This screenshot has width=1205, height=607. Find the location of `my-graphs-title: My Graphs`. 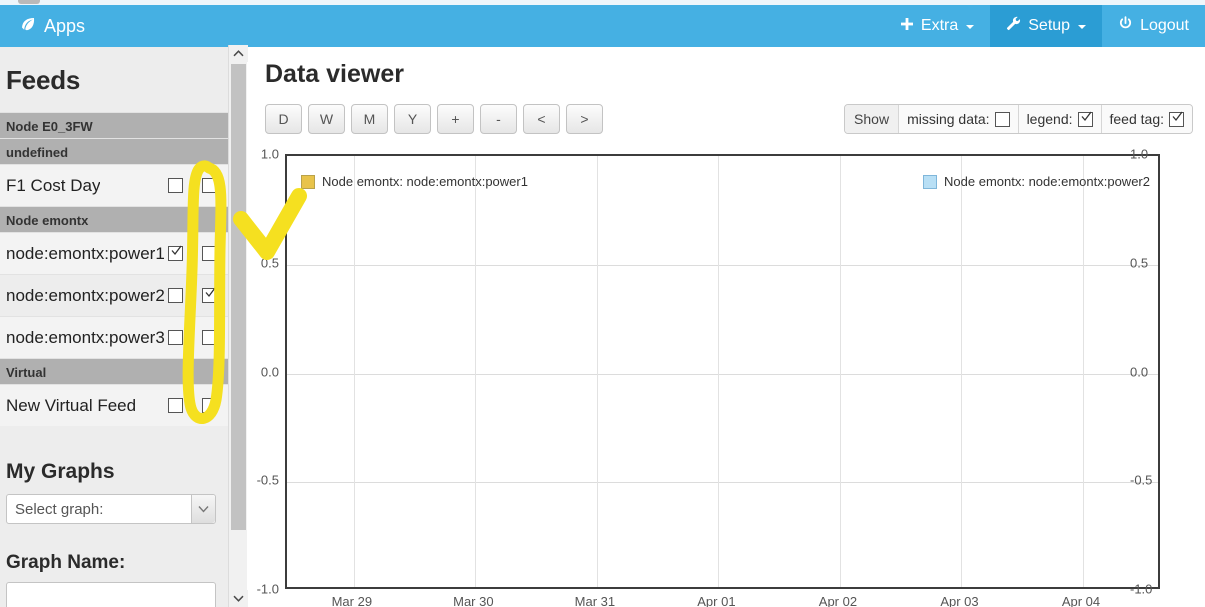

my-graphs-title: My Graphs is located at coordinates (60, 471).